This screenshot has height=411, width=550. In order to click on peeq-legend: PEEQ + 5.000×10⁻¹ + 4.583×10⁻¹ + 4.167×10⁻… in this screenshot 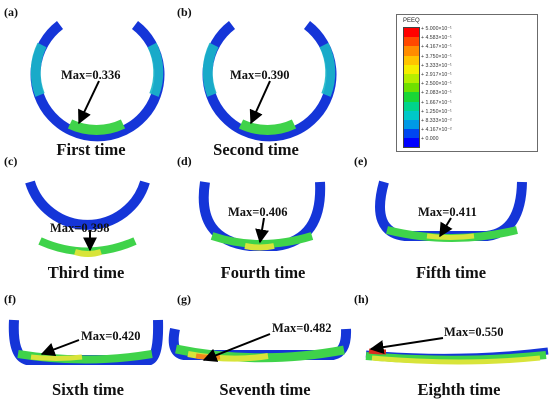, I will do `click(467, 83)`.